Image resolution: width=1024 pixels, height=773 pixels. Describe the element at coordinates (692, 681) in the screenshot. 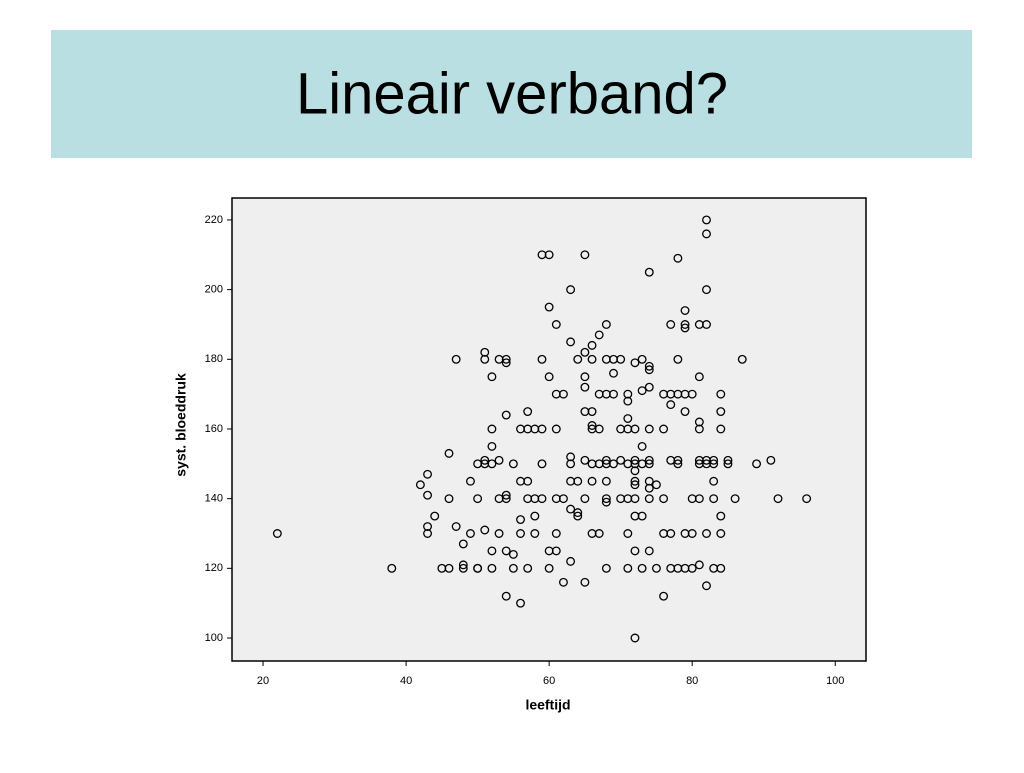

I see `x-tick-label: 80` at that location.